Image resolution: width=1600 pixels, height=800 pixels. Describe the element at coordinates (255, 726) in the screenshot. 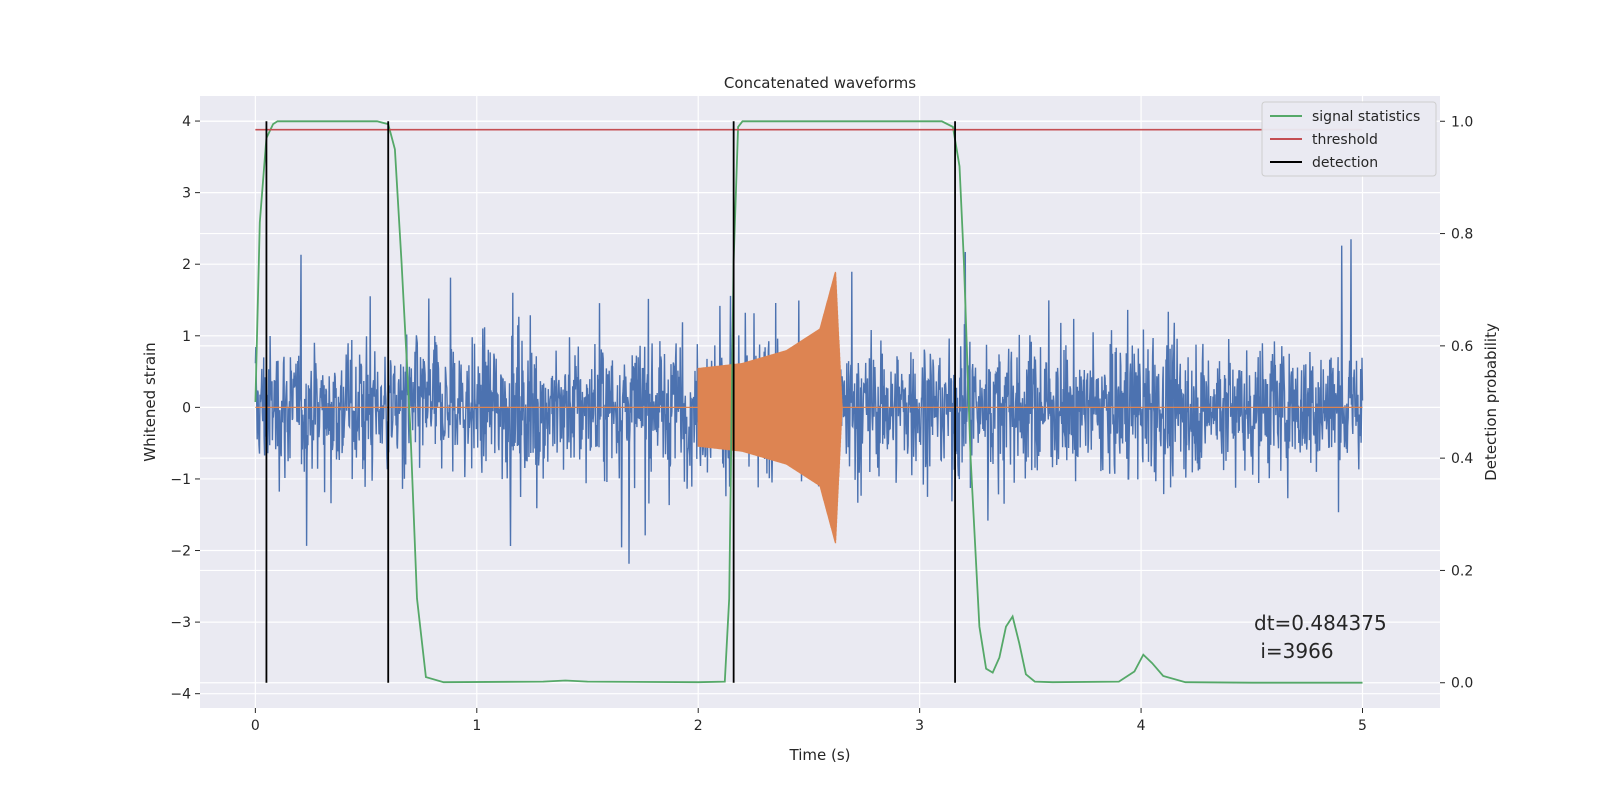

I see `x-tick-label: 0` at that location.